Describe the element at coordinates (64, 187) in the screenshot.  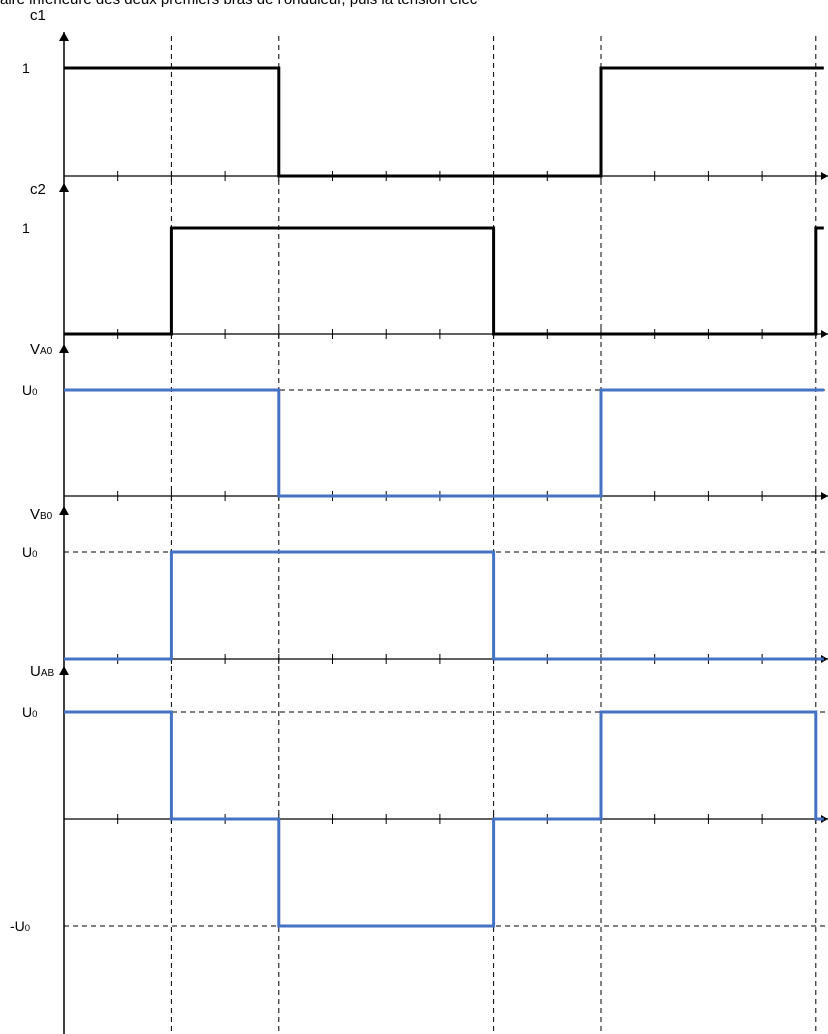
I see `c2-axis-arrow-icon` at that location.